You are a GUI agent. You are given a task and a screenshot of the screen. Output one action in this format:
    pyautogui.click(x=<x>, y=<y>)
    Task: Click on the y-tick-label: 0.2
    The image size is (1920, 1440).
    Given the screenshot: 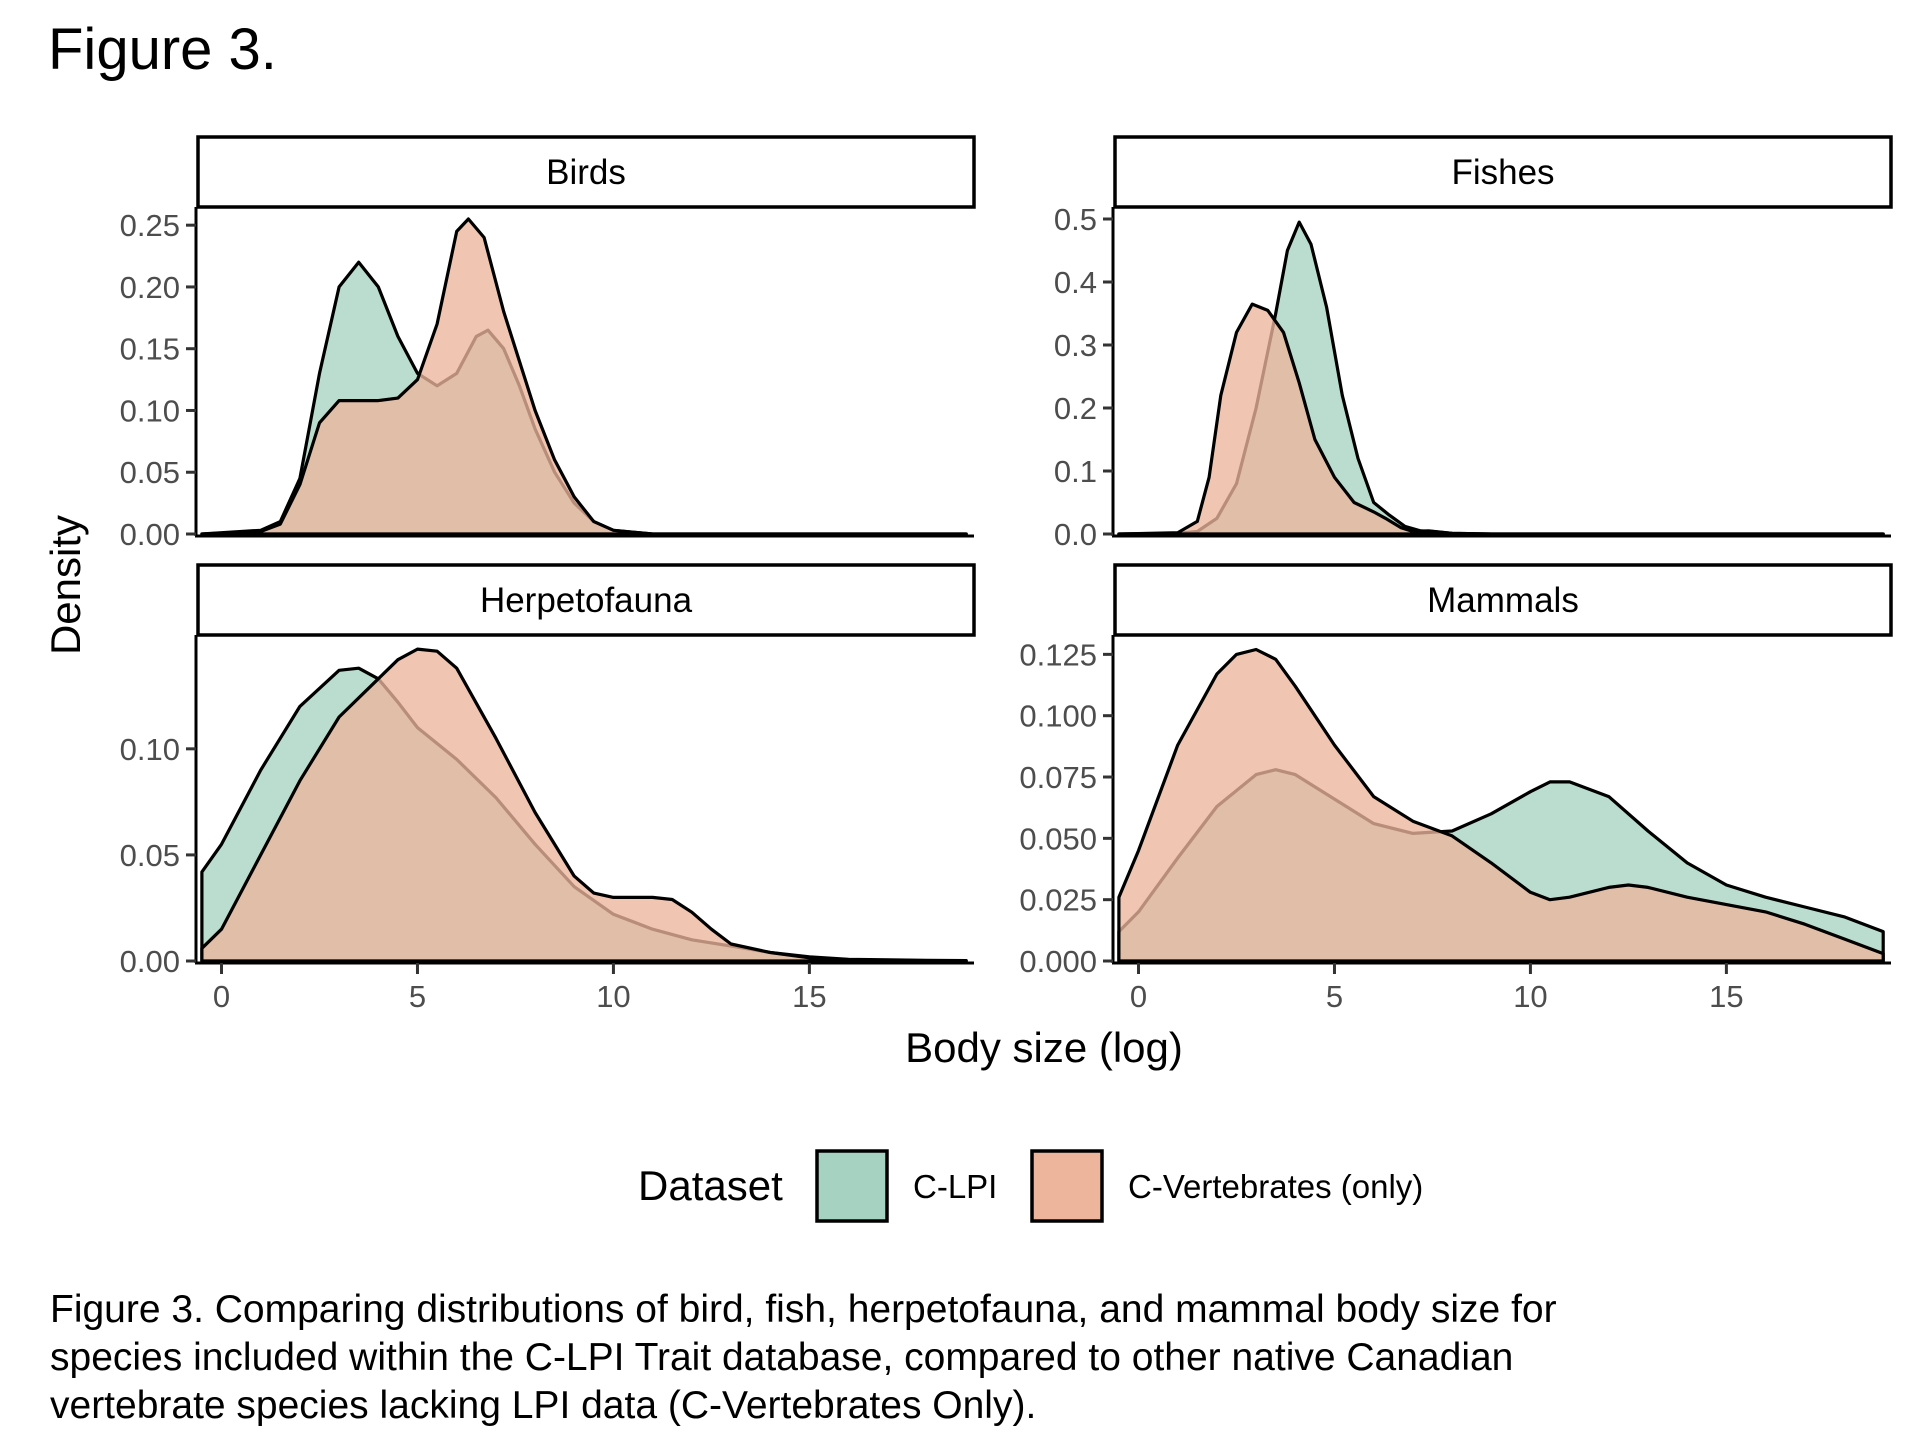 What is the action you would take?
    pyautogui.click(x=1075, y=408)
    